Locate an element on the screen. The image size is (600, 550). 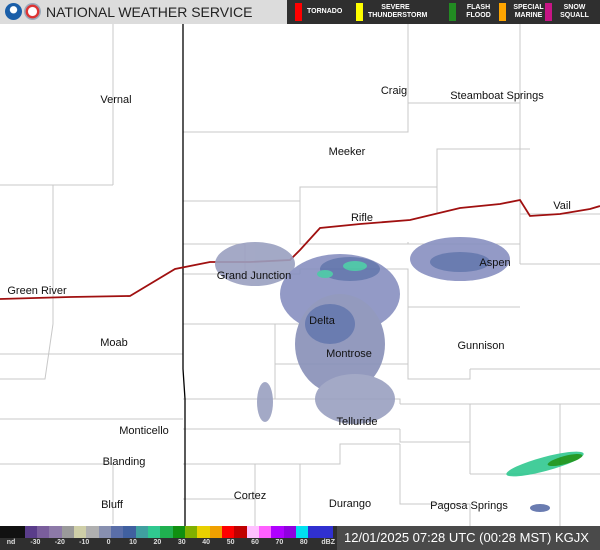
scale-tick: -20 is located at coordinates (59, 542).